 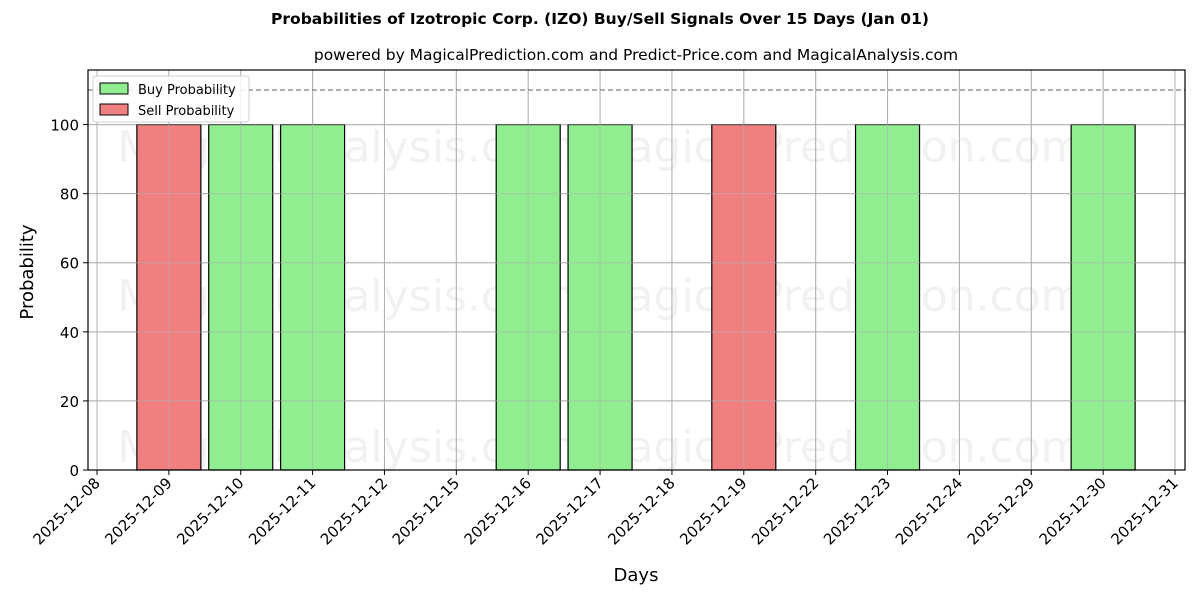 I want to click on x-tick-label: 2025-12-08, so click(x=66, y=511).